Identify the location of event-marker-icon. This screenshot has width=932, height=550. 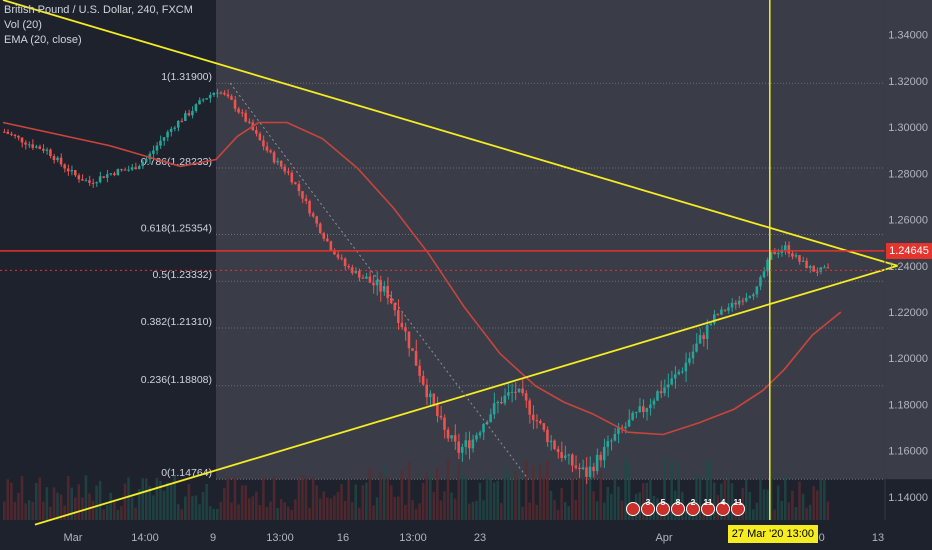
(708, 509).